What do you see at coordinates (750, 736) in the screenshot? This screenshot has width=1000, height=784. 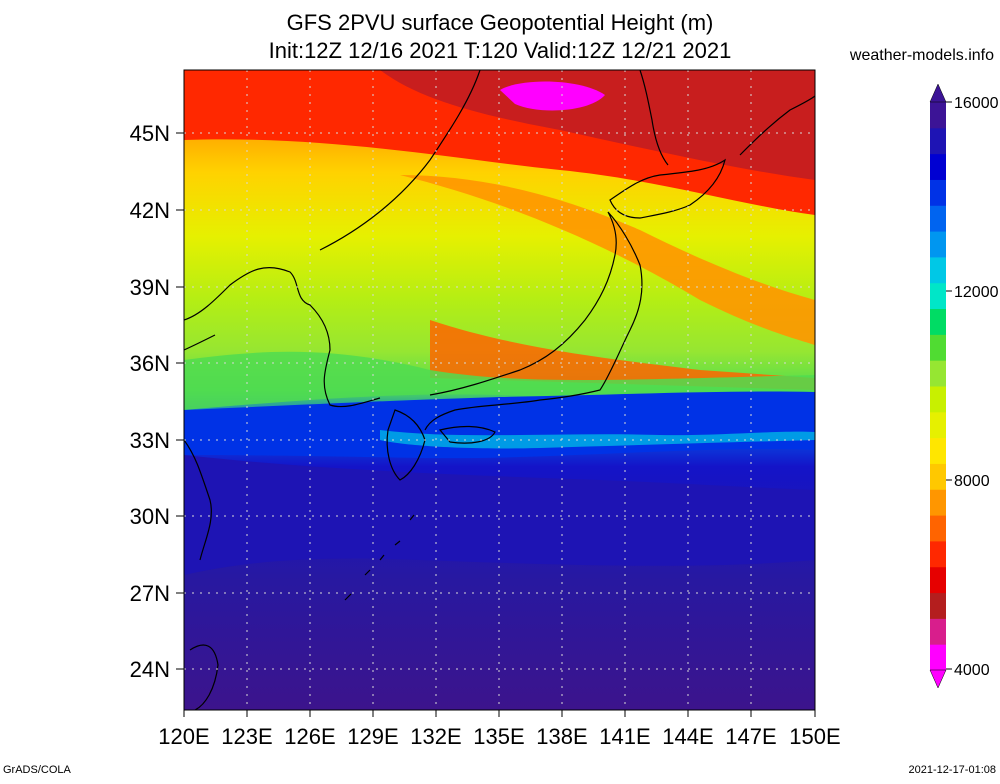 I see `lon-label: 147E` at bounding box center [750, 736].